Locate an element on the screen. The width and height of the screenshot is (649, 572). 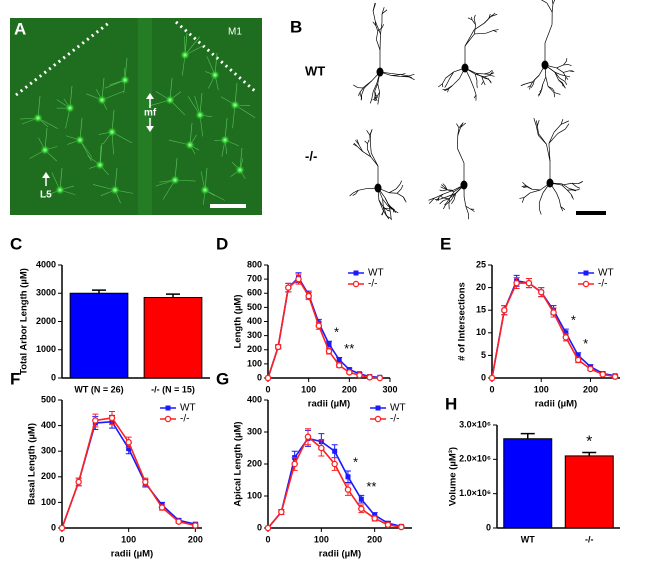
layer-label: L5 is located at coordinates (46, 195).